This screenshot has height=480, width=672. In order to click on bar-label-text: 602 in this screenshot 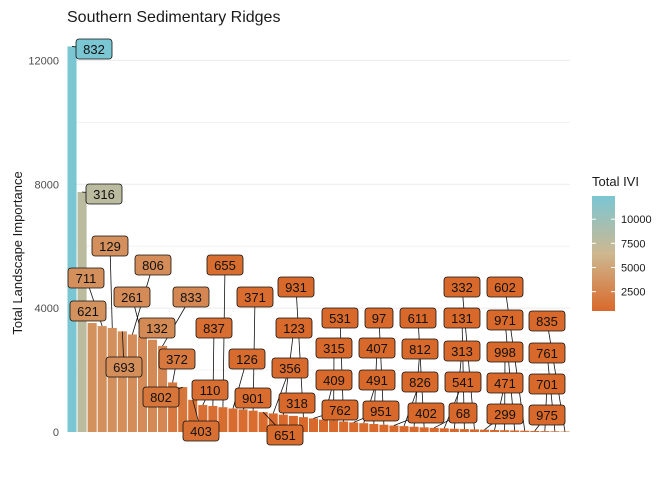, I will do `click(505, 287)`.